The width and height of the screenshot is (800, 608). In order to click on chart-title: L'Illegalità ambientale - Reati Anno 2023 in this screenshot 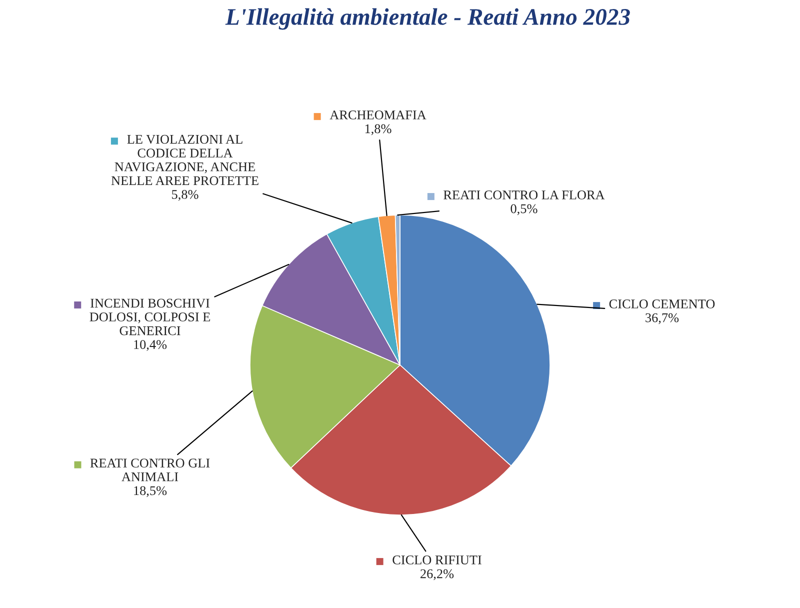, I will do `click(427, 19)`.